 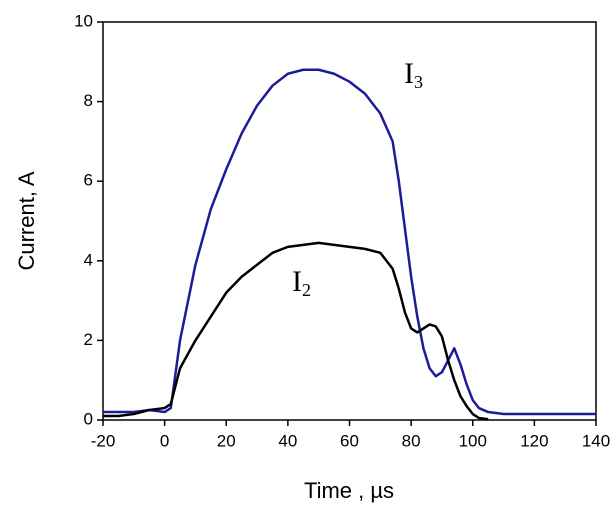 What do you see at coordinates (88, 100) in the screenshot?
I see `y-tick-label: 8` at bounding box center [88, 100].